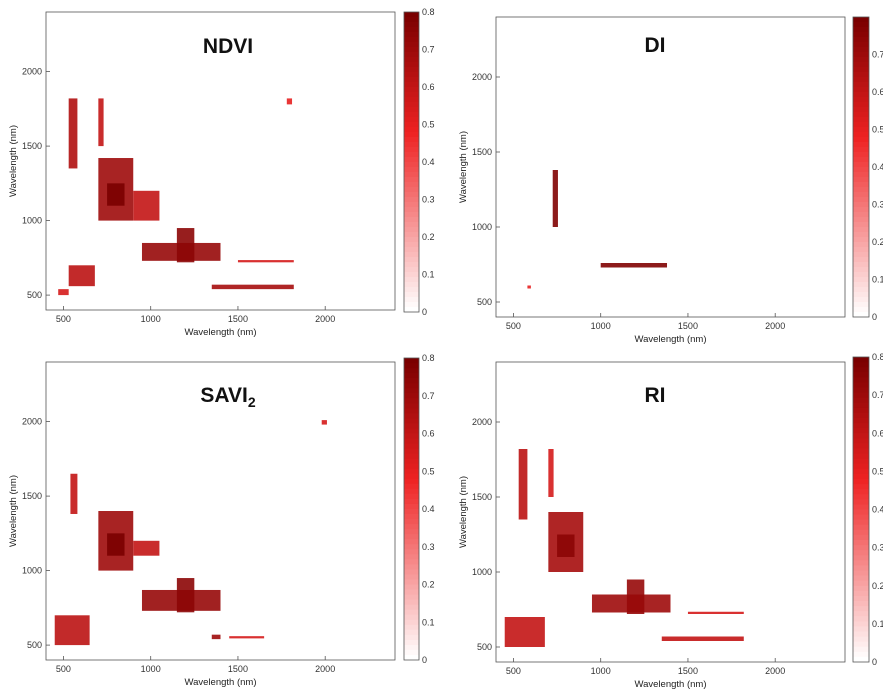  What do you see at coordinates (688, 326) in the screenshot?
I see `x-tick-label: 1500` at bounding box center [688, 326].